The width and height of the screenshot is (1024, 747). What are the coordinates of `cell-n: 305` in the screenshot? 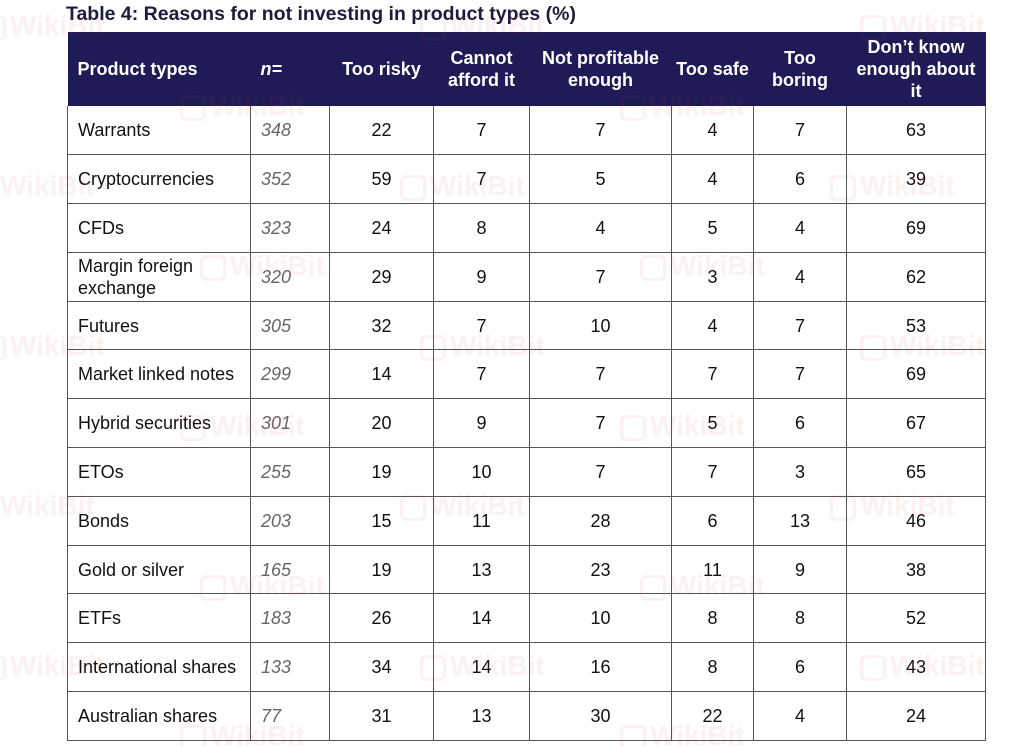 It's located at (290, 326).